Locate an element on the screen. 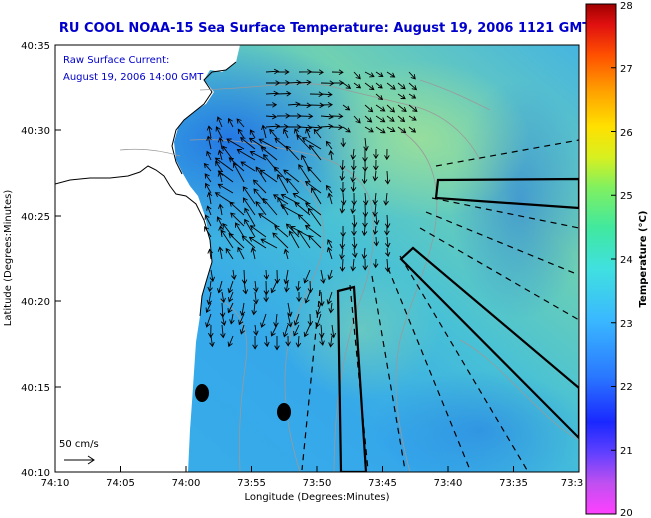 The height and width of the screenshot is (518, 651). land-peninsula is located at coordinates (161, 184).